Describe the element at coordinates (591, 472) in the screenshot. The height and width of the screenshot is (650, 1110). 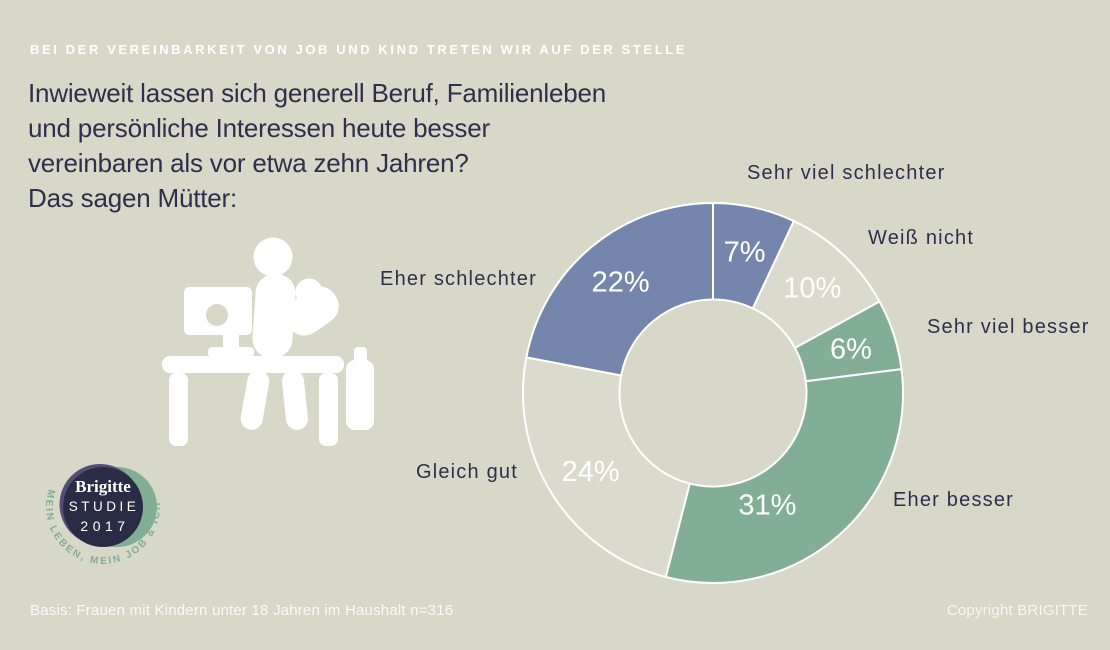
I see `percent-label-4: 24%` at that location.